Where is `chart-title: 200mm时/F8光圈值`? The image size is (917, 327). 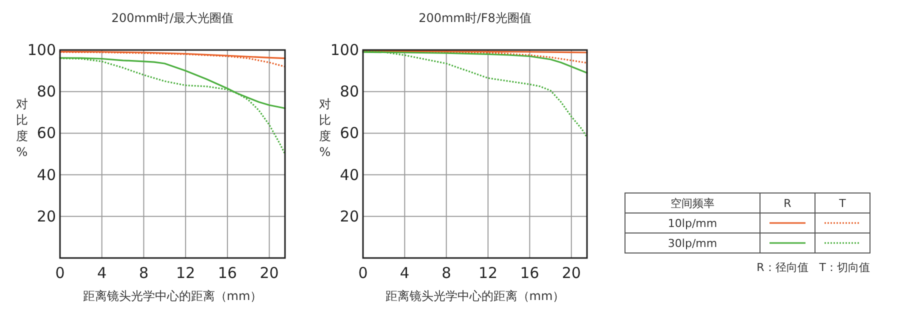
chart-title: 200mm时/F8光圈值 is located at coordinates (475, 18).